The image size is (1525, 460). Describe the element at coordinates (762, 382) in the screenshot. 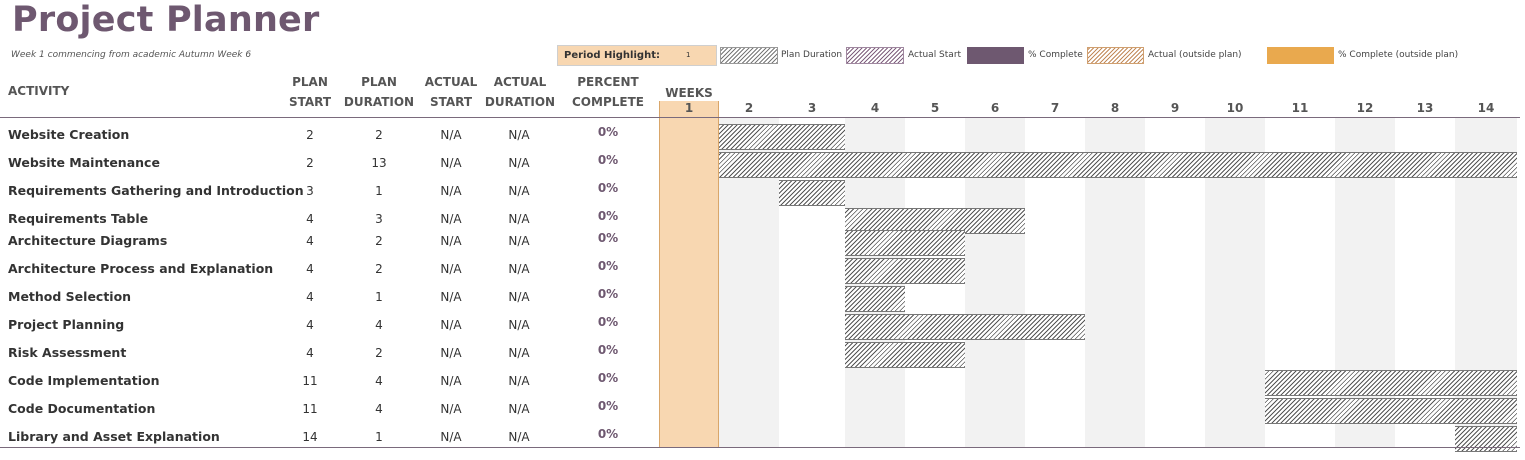

I see `table-row: Code Implementation 11 4 N/A N/A 0%` at that location.